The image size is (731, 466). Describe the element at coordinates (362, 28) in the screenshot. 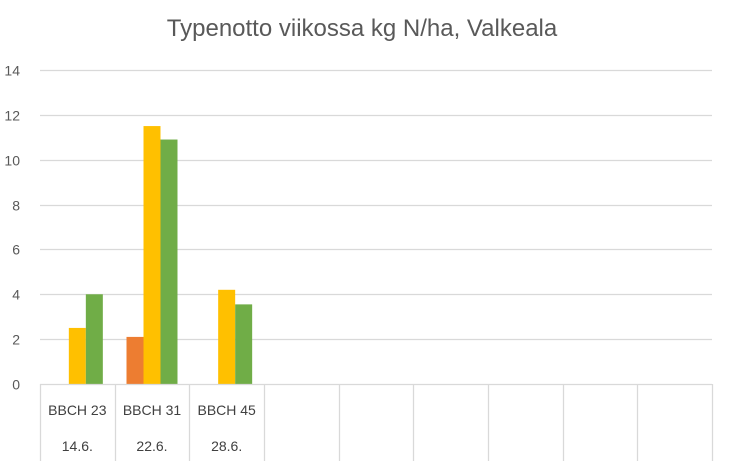

I see `chart-title: Typenotto viikossa kg N/ha, Valkeala` at that location.